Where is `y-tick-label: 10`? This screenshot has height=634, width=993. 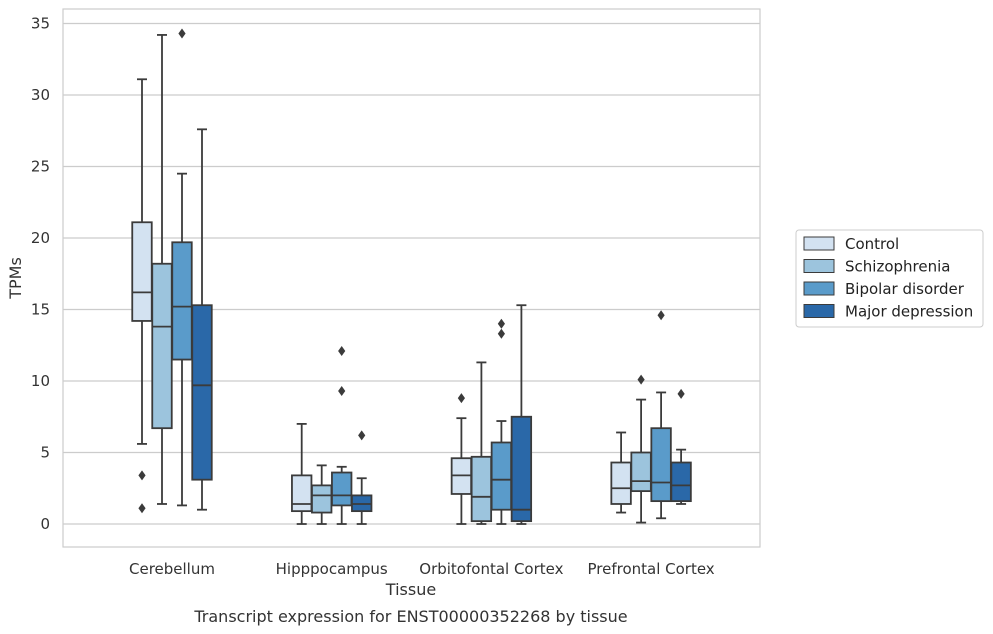 y-tick-label: 10 is located at coordinates (40, 381).